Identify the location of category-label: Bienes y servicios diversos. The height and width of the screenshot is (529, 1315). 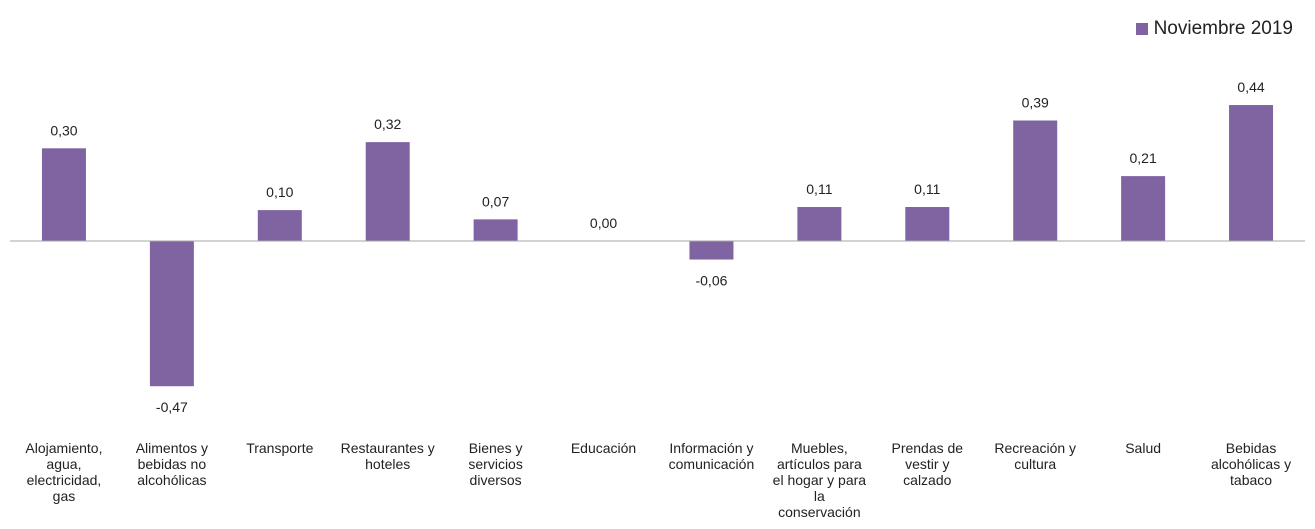
(495, 464).